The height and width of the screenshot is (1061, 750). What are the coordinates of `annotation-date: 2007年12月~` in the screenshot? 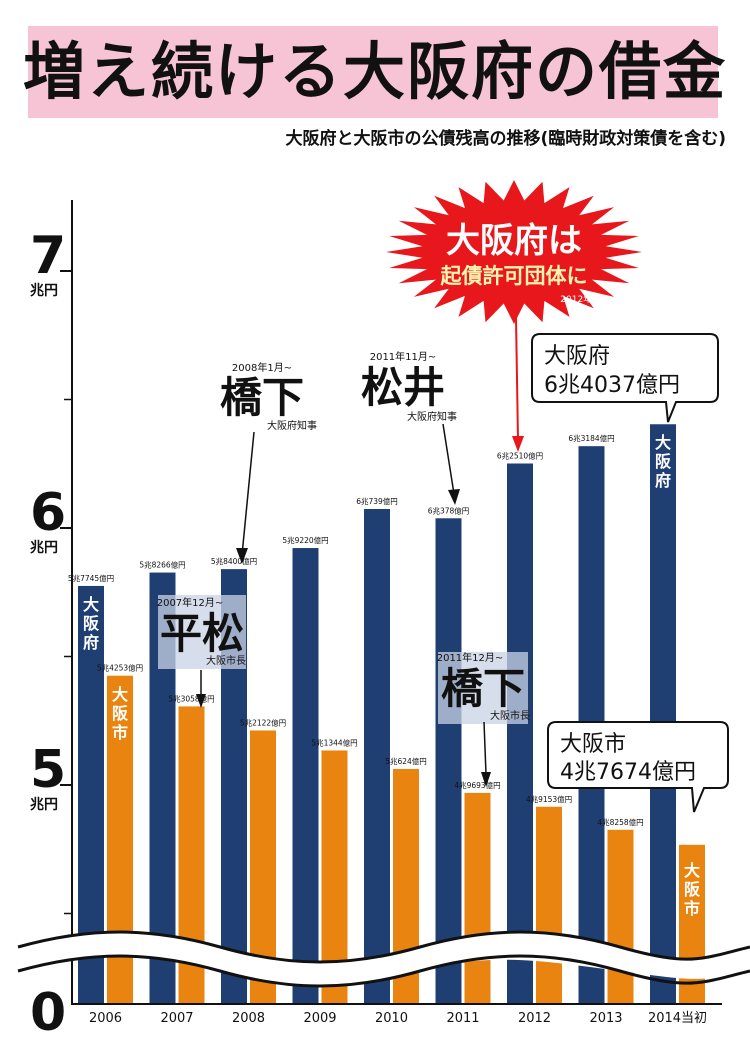 It's located at (190, 602).